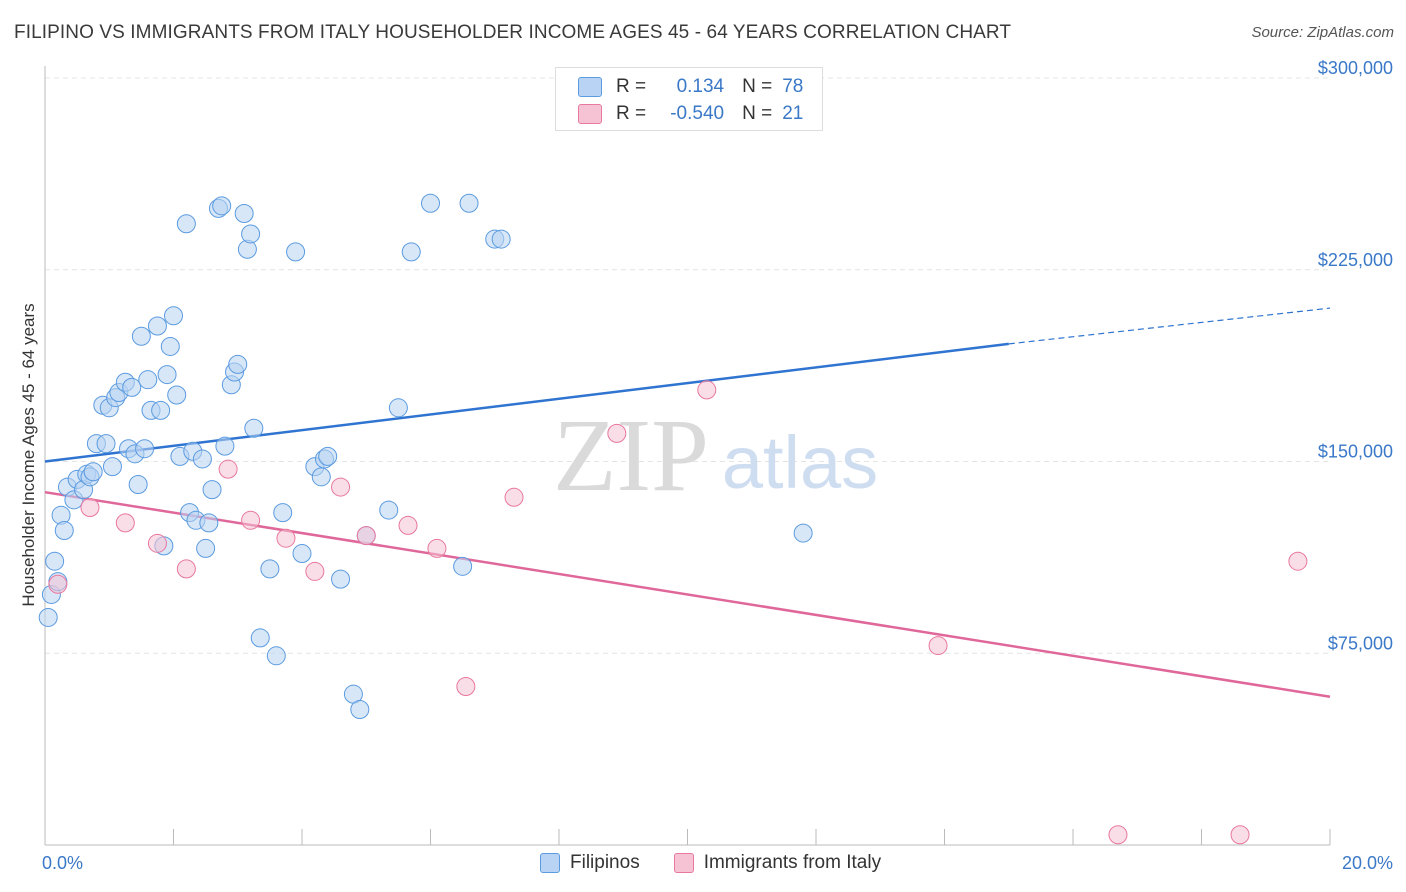 The height and width of the screenshot is (892, 1406). I want to click on n-value: 21, so click(793, 113).